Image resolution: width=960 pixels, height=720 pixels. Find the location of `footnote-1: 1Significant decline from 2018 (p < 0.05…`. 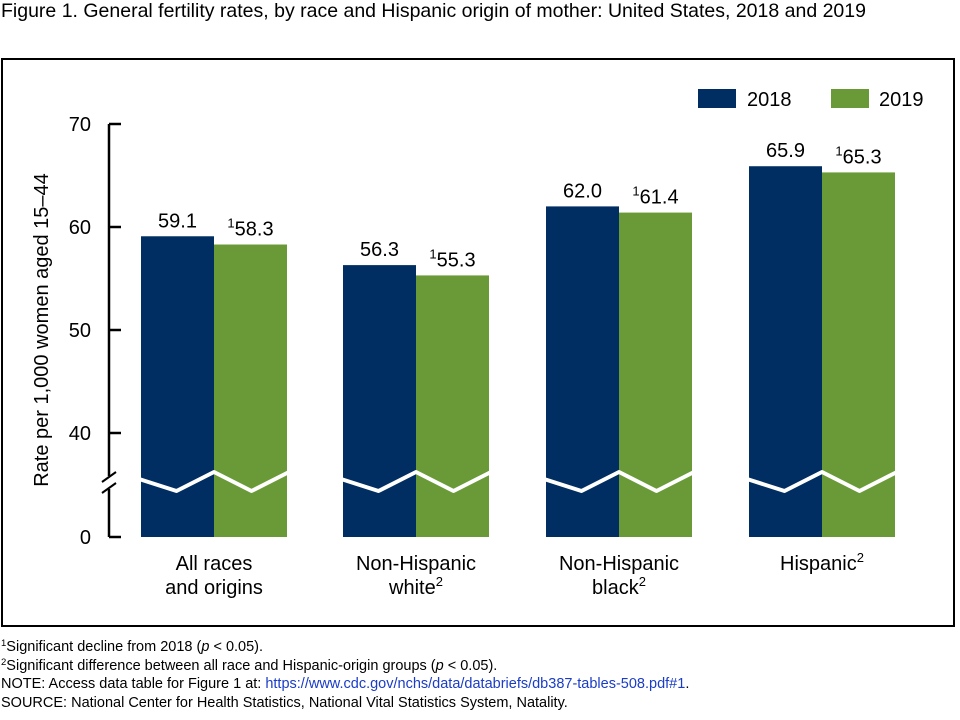

footnote-1: 1Significant decline from 2018 (p < 0.05… is located at coordinates (132, 646).